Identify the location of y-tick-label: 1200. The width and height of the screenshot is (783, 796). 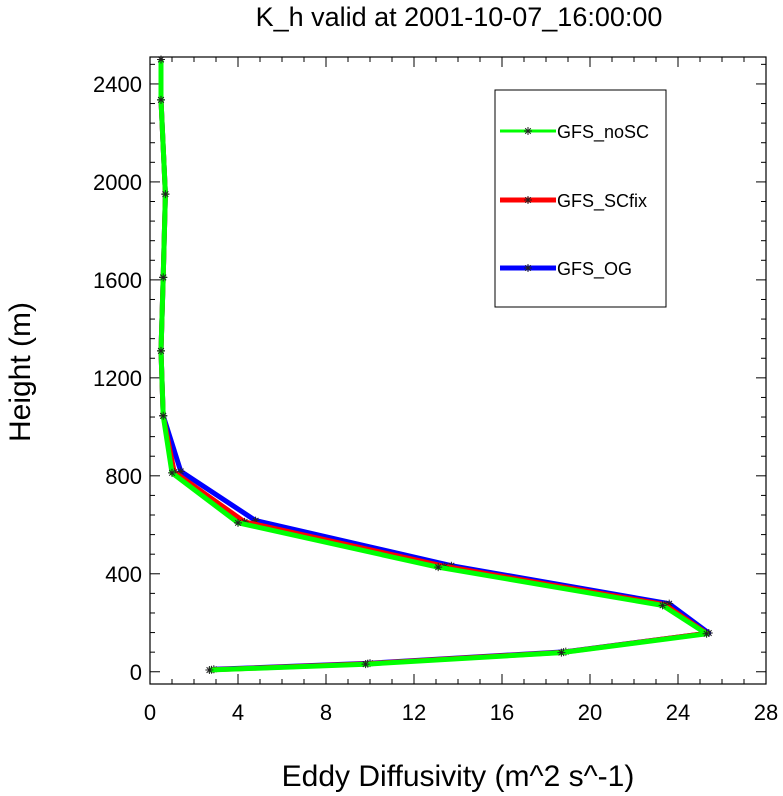
(117, 378).